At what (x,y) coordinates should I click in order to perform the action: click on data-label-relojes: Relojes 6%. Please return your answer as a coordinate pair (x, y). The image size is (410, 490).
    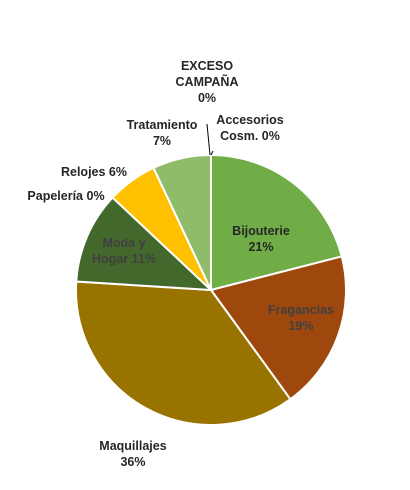
    Looking at the image, I should click on (94, 172).